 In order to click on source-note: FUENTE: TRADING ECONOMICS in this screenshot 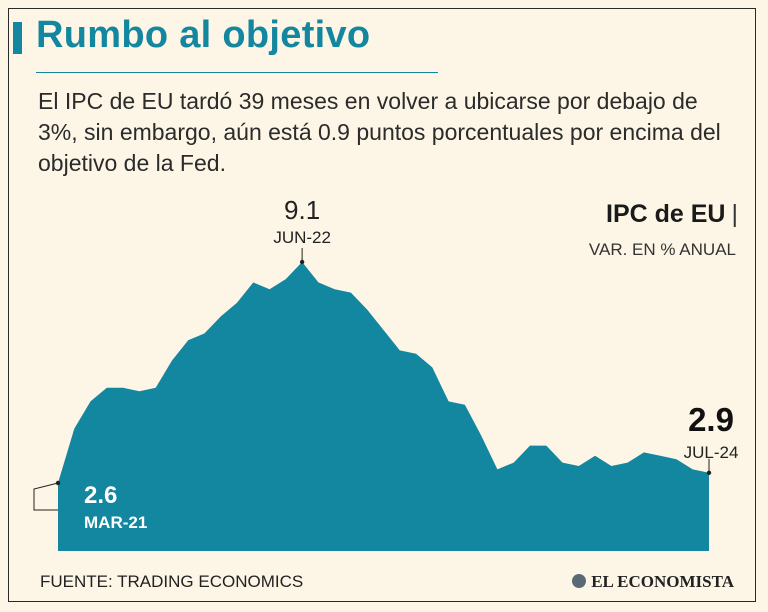, I will do `click(172, 581)`.